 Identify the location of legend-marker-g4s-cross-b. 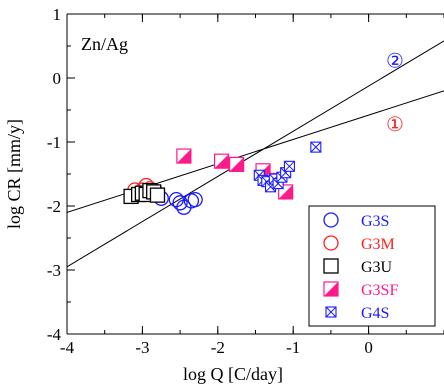
(331, 312).